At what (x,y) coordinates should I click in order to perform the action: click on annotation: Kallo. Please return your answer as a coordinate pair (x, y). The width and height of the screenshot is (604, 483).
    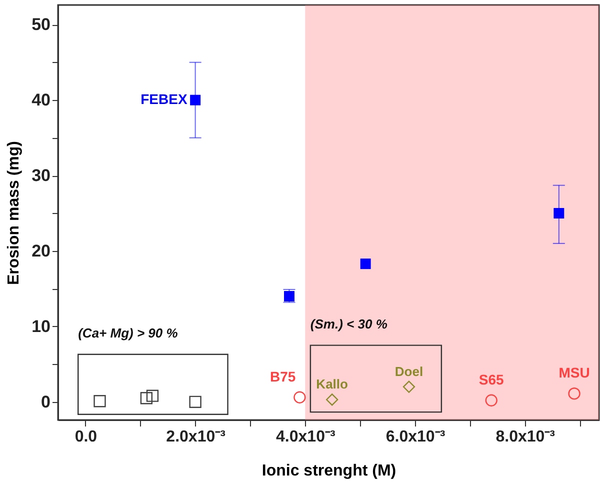
    Looking at the image, I should click on (332, 384).